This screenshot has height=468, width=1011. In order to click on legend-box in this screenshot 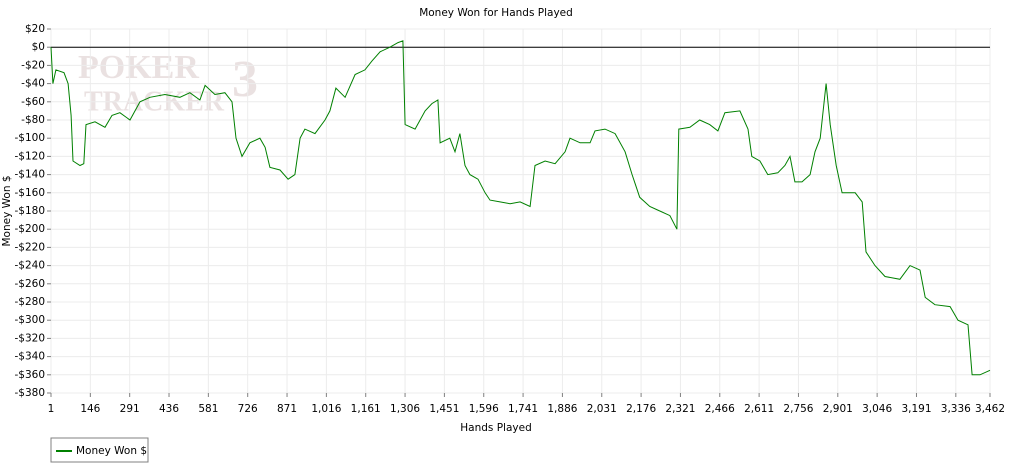, I will do `click(99, 450)`.